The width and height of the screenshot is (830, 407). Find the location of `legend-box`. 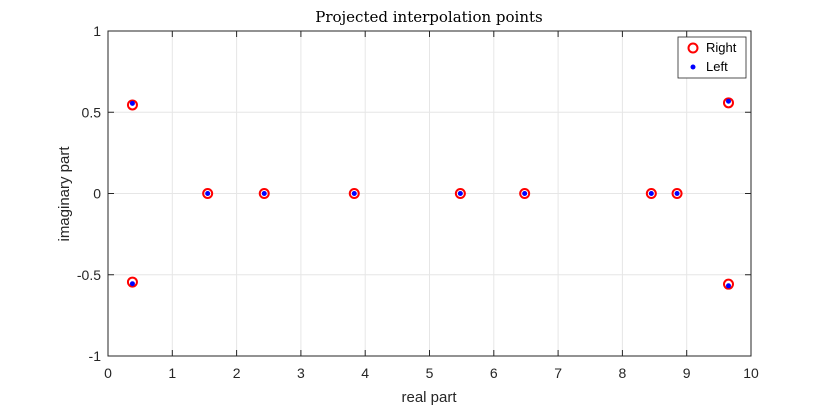

legend-box is located at coordinates (712, 57).